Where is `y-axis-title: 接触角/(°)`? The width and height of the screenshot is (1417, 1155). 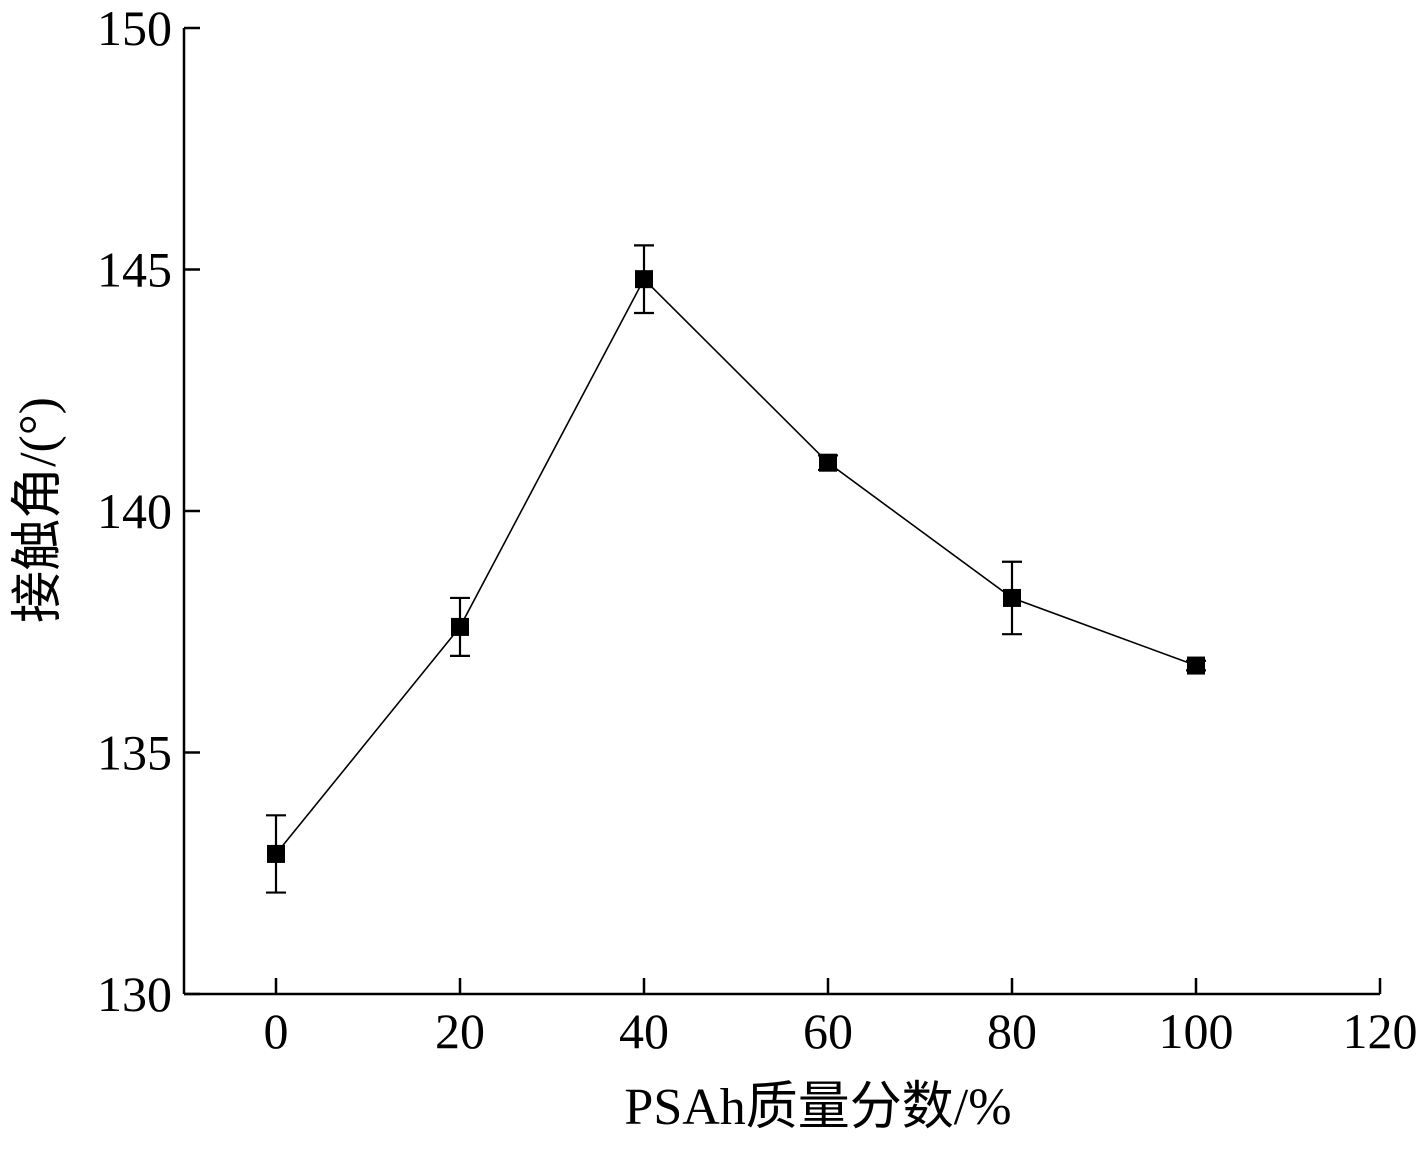 y-axis-title: 接触角/(°) is located at coordinates (38, 510).